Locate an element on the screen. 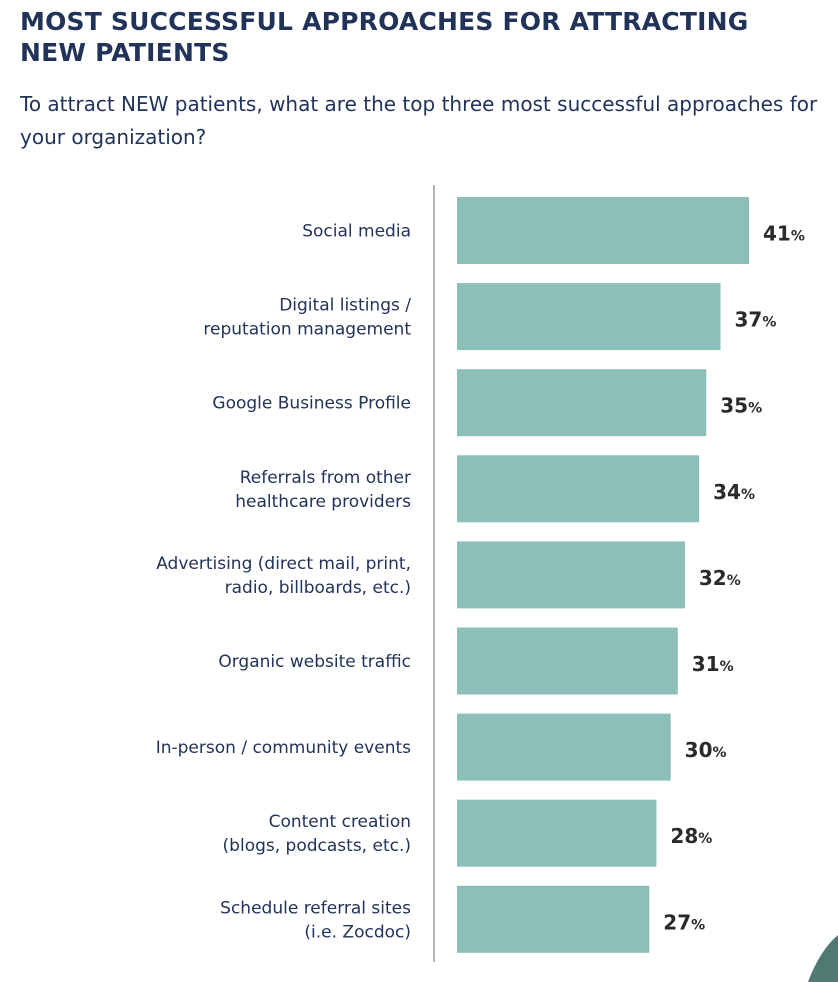 The image size is (838, 982). value-label: 30% is located at coordinates (706, 750).